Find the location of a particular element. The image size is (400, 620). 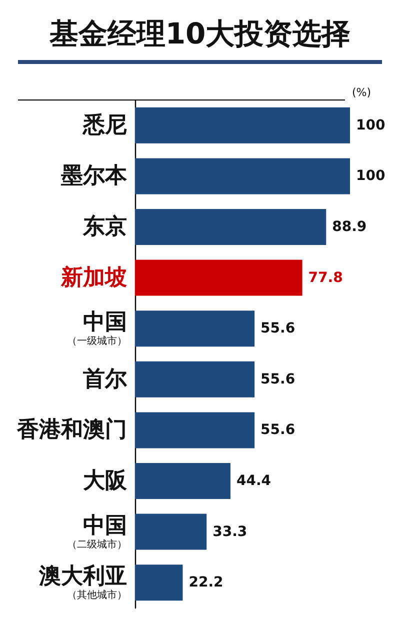

y-tick-label: 中国（二级城市） is located at coordinates (97, 531).